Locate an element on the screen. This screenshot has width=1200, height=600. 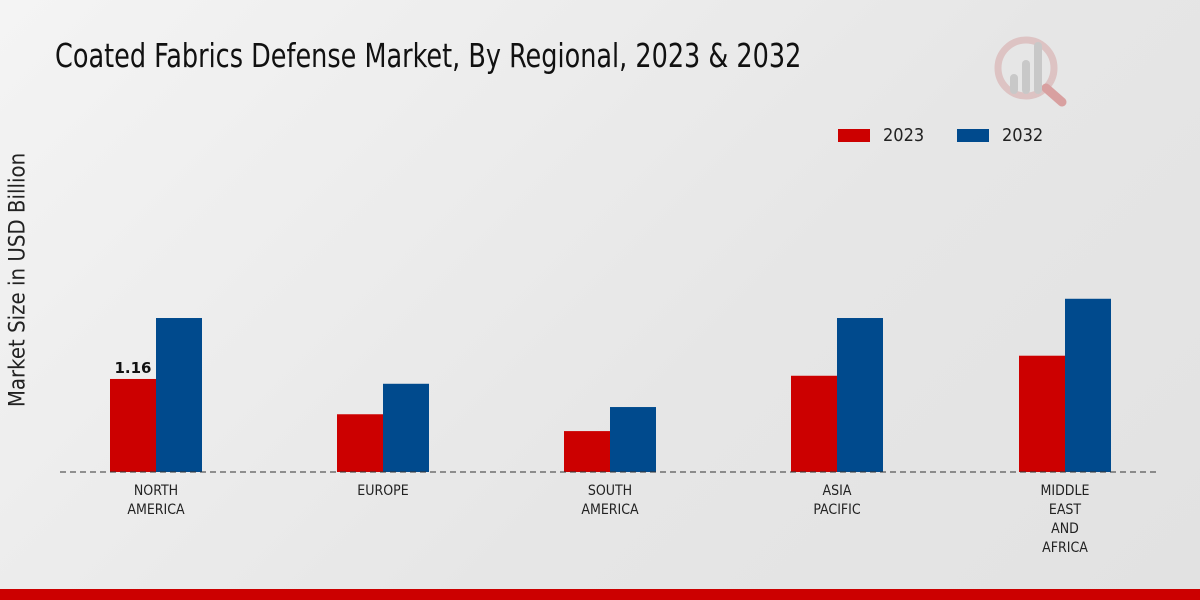
x-tick-label: AND is located at coordinates (1065, 529).